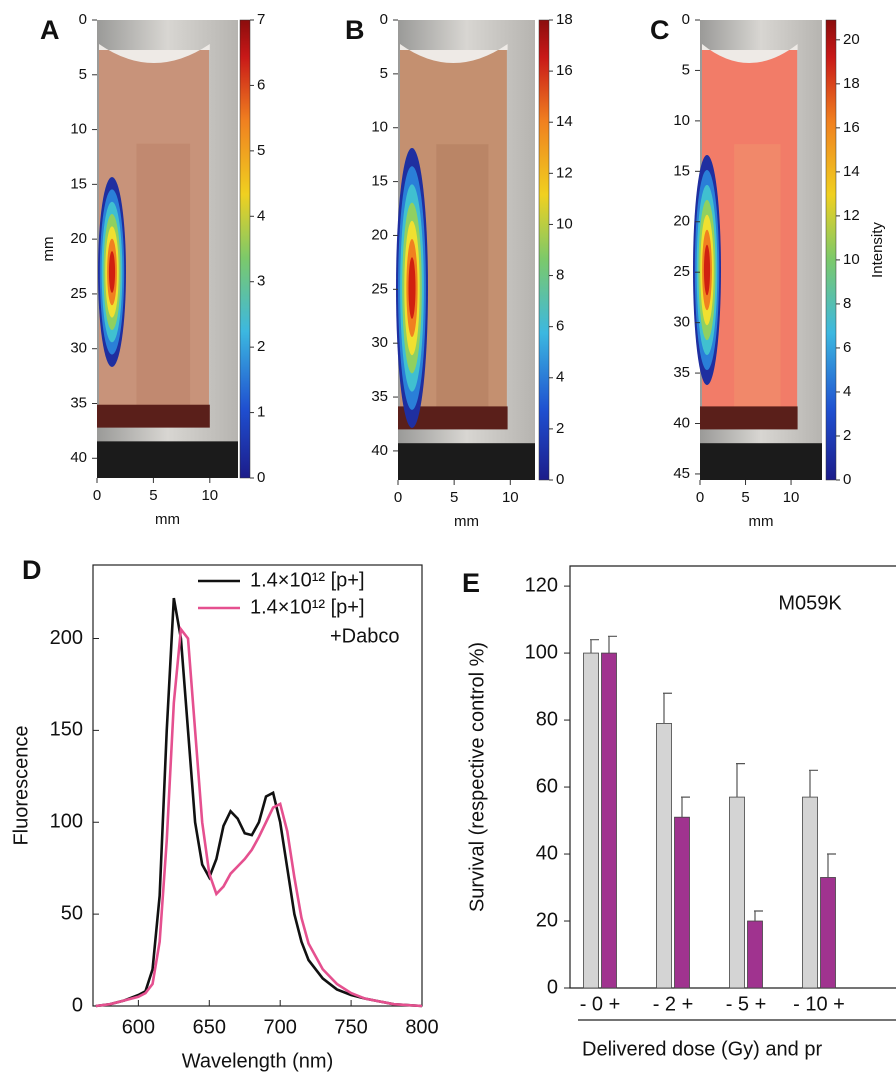 This screenshot has width=896, height=1073. What do you see at coordinates (702, 1049) in the screenshot?
I see `x-axis-label: Delivered dose (Gy) and pr` at bounding box center [702, 1049].